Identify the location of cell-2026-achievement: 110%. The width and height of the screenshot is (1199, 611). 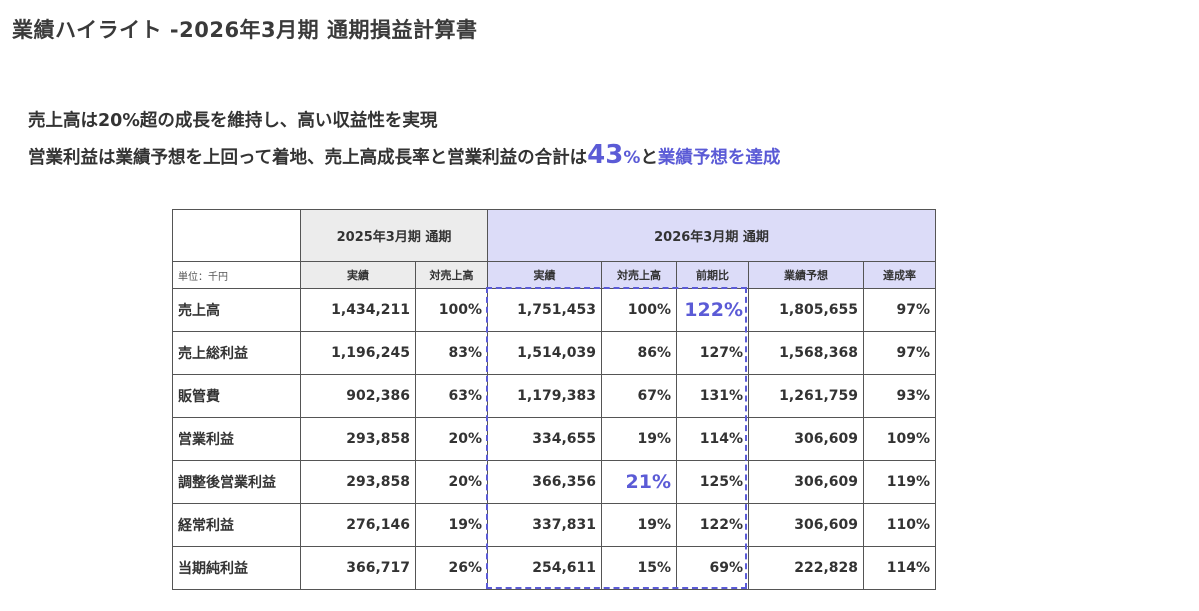
(899, 525).